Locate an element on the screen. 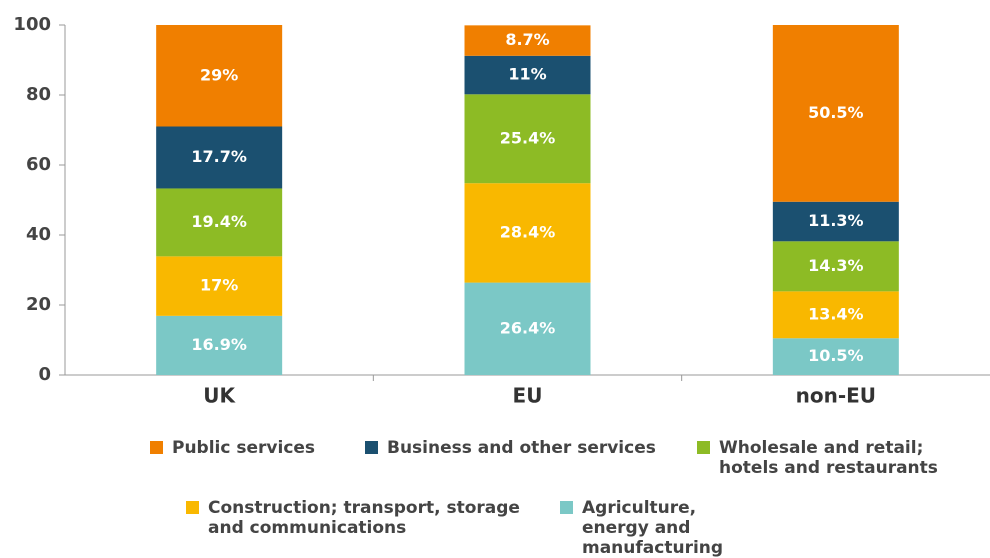  value-label: 25.4% is located at coordinates (528, 137).